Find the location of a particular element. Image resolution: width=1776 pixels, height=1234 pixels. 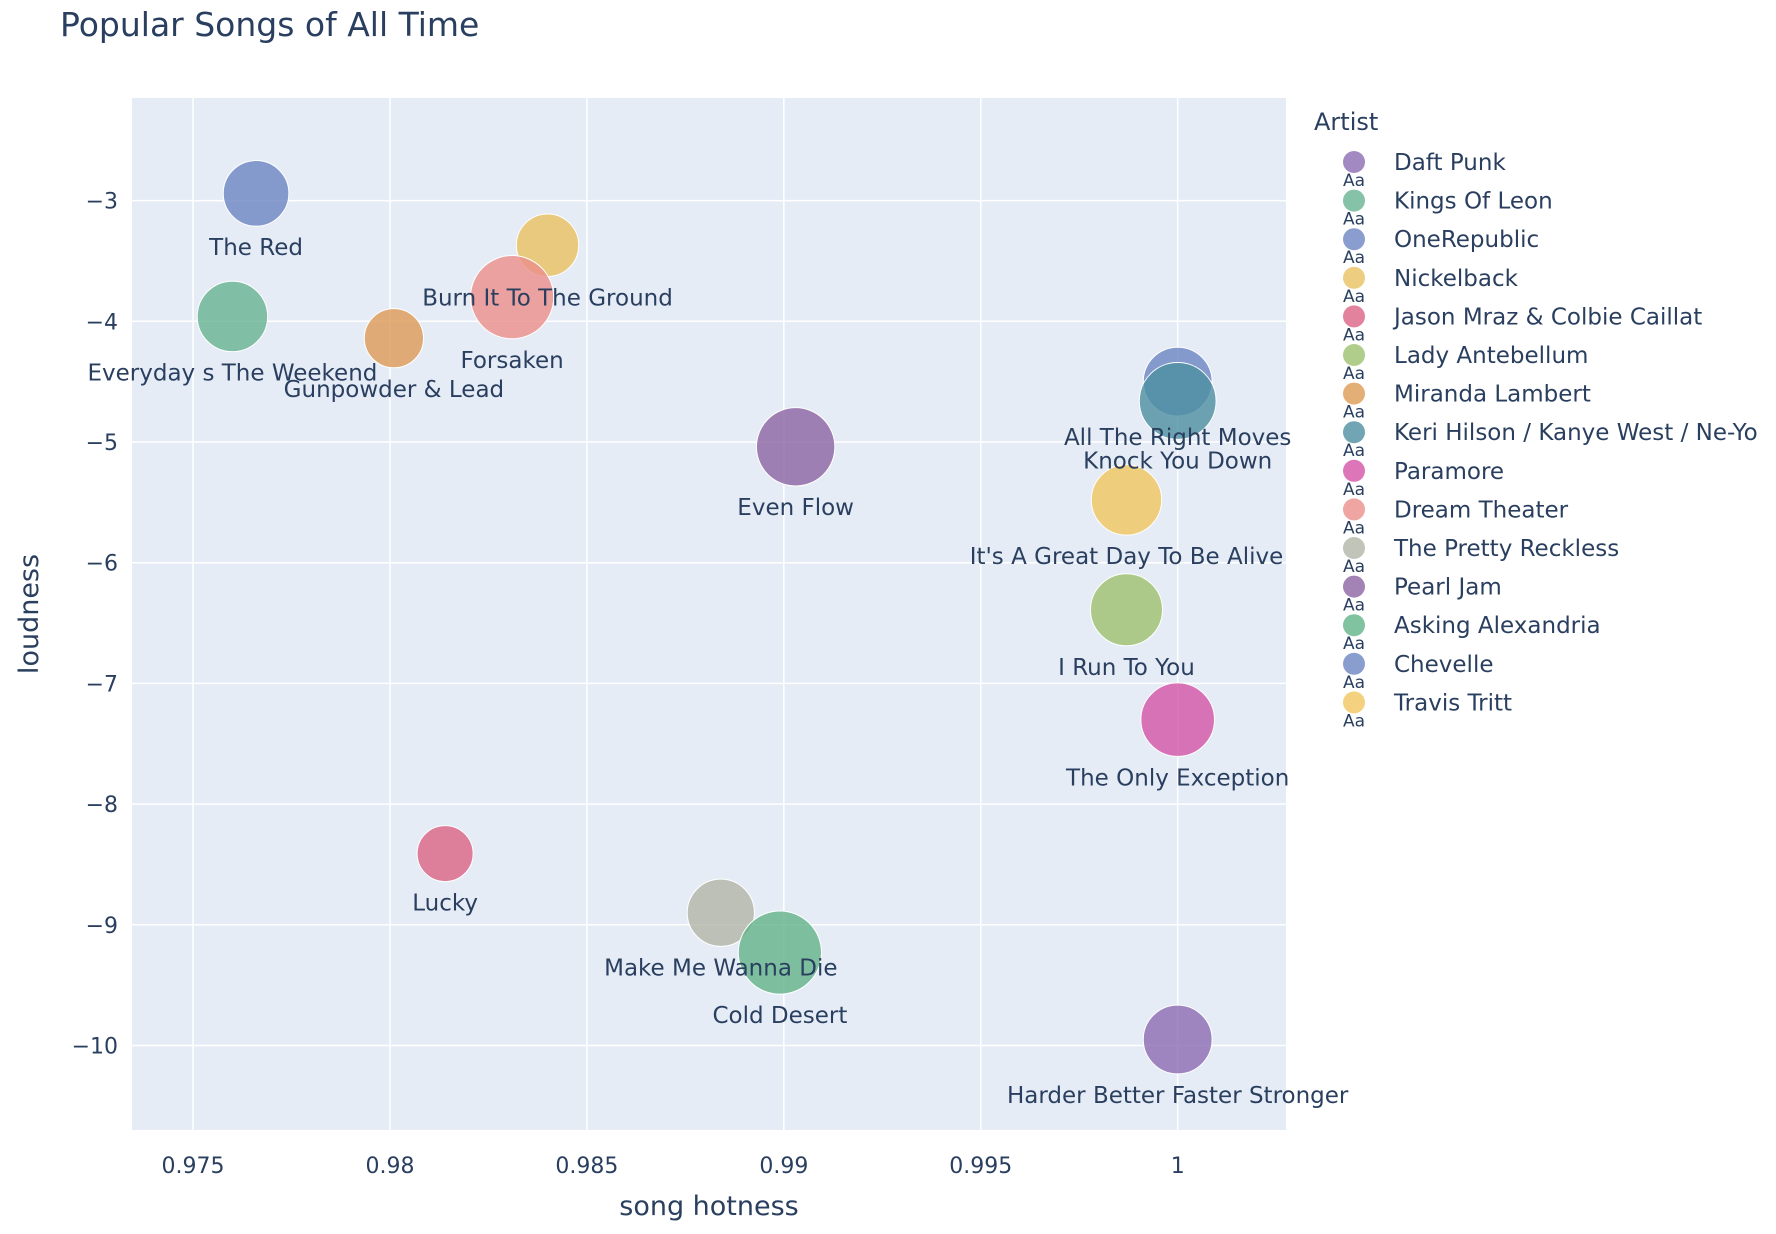

bubble-label: Even Flow is located at coordinates (795, 508).